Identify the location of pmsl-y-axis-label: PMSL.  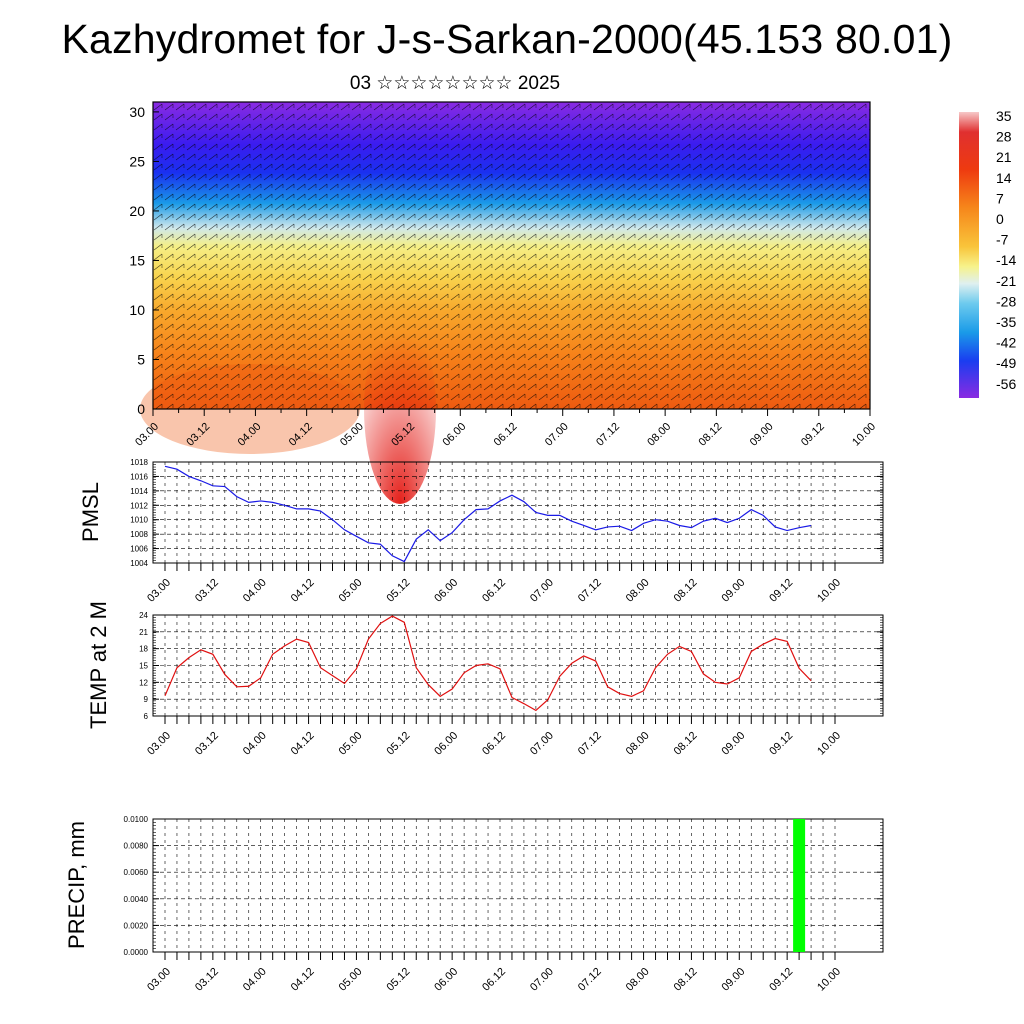
(90, 512).